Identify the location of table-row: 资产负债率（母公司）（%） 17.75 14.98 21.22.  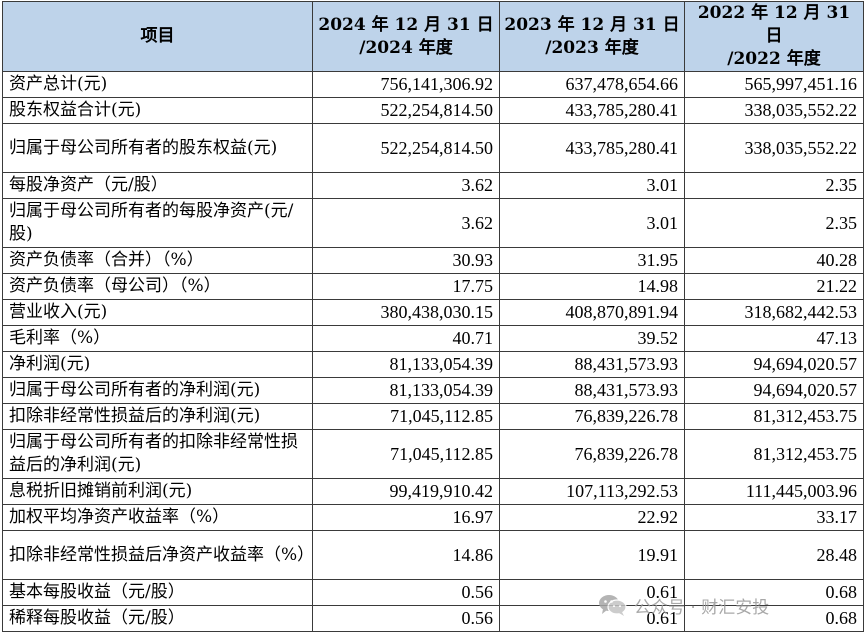
(433, 286).